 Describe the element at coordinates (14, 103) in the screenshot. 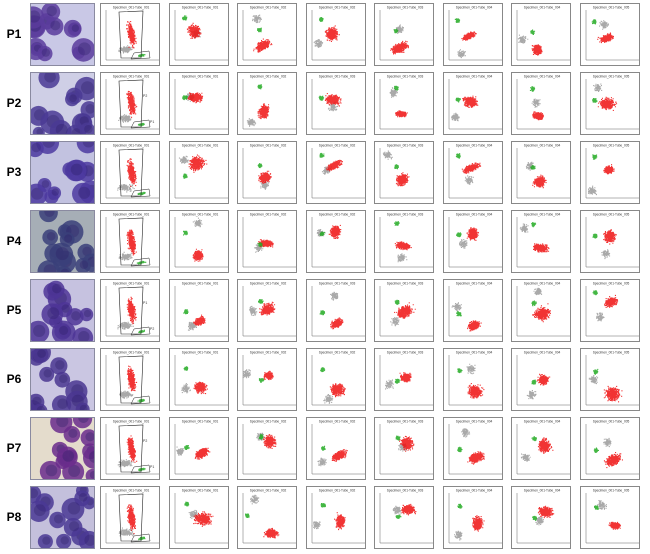

I see `patient-label: P2` at that location.